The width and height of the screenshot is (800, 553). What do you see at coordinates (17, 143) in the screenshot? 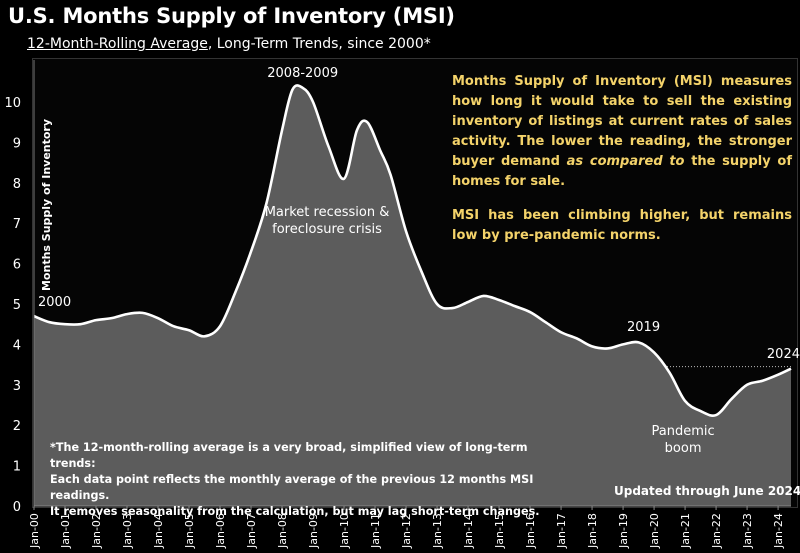
I see `y-tick-label: 9` at bounding box center [17, 143].